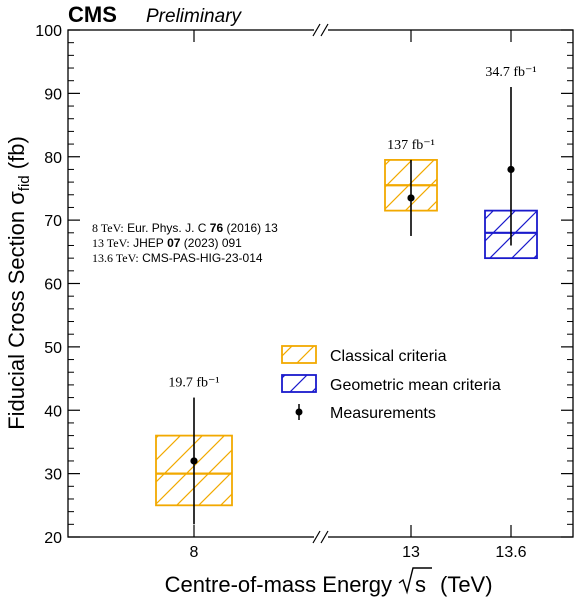 The width and height of the screenshot is (580, 601). Describe the element at coordinates (420, 584) in the screenshot. I see `x-axis-label-sqrt-var: s` at that location.